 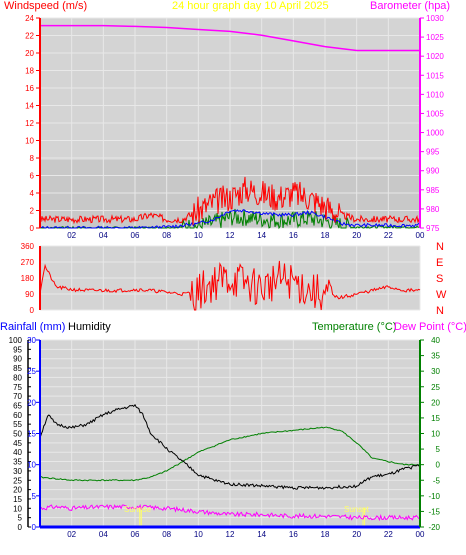 I want to click on rainfall-tick-label: 25, so click(x=31, y=371).